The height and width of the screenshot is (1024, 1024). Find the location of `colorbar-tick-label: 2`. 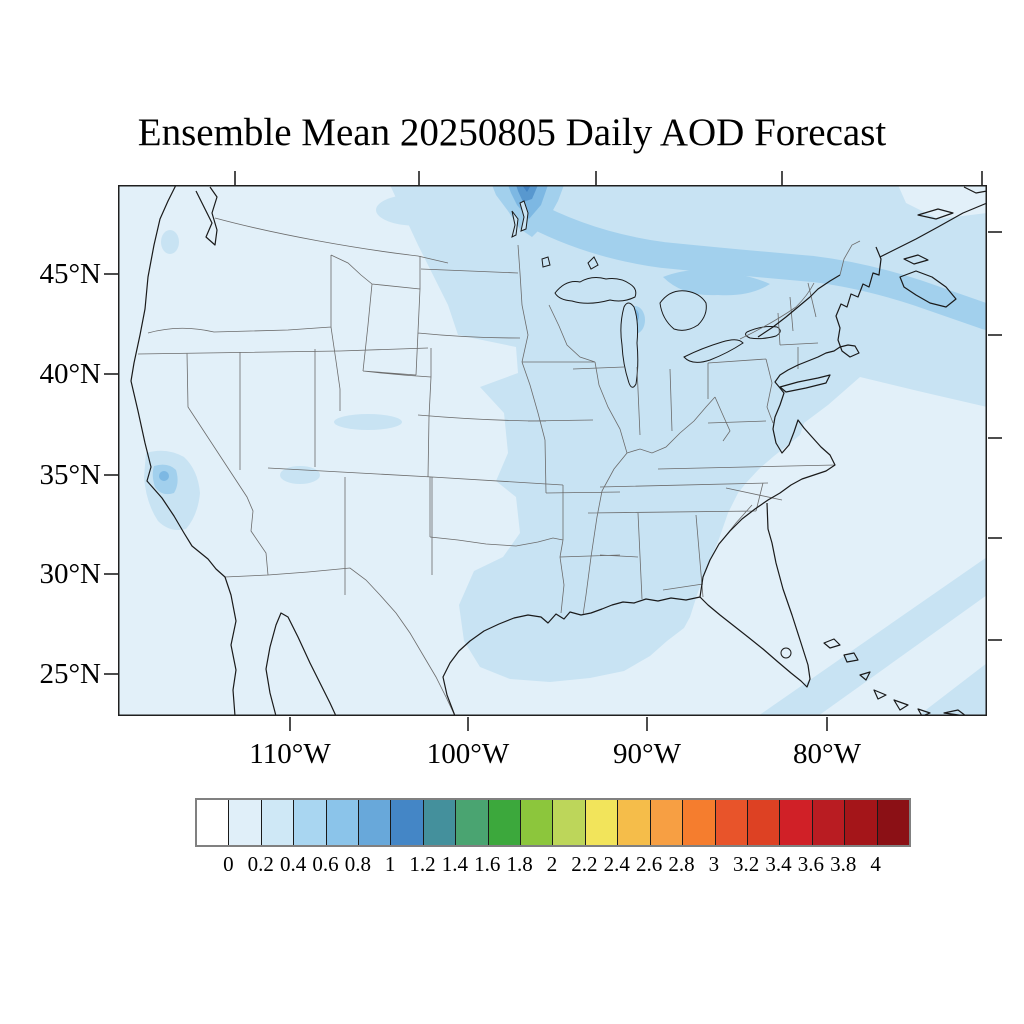

colorbar-tick-label: 2 is located at coordinates (552, 864).